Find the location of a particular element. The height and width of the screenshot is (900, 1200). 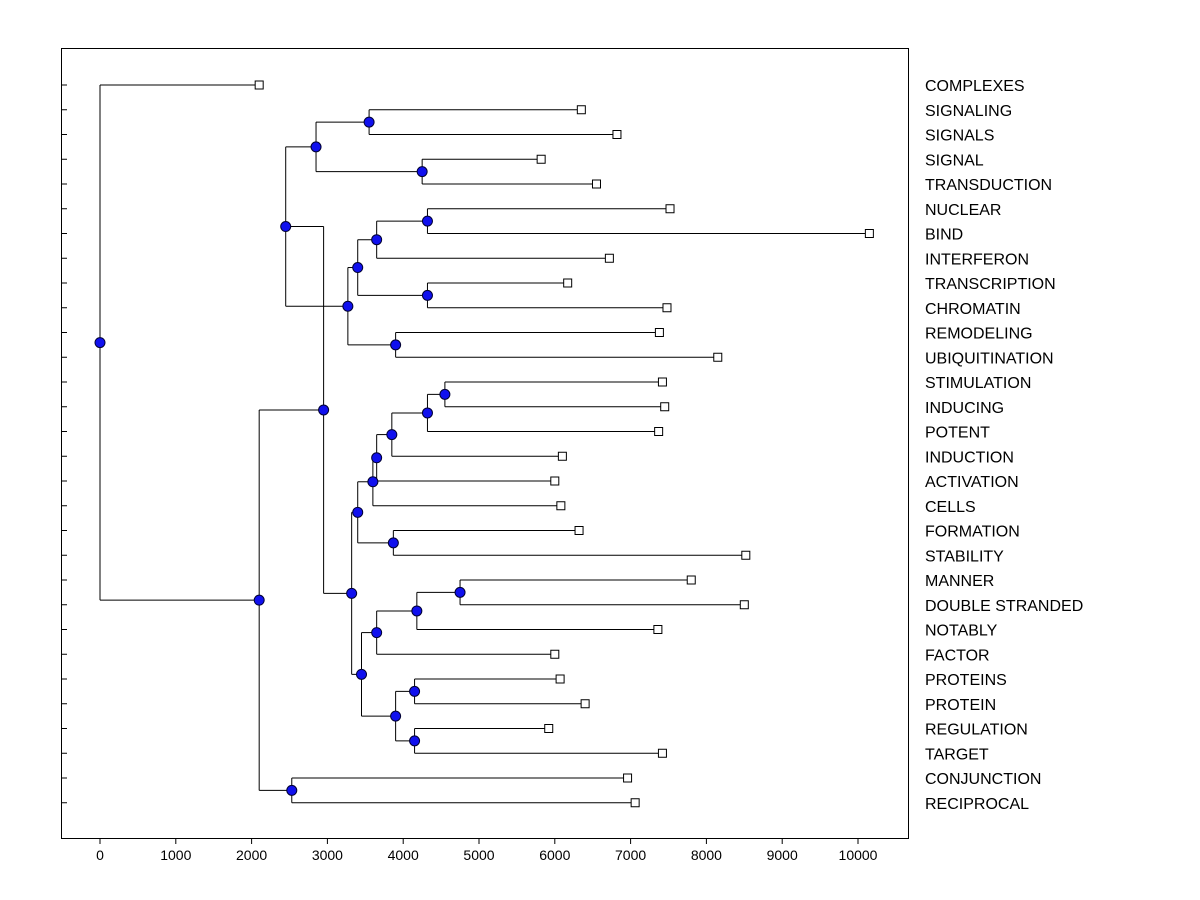

leaf-label: FORMATION is located at coordinates (972, 532).